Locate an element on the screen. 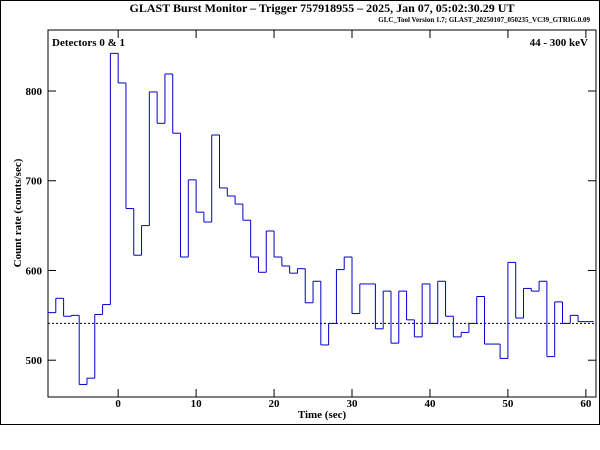 The height and width of the screenshot is (450, 600). y-tick-label: 600 is located at coordinates (34, 271).